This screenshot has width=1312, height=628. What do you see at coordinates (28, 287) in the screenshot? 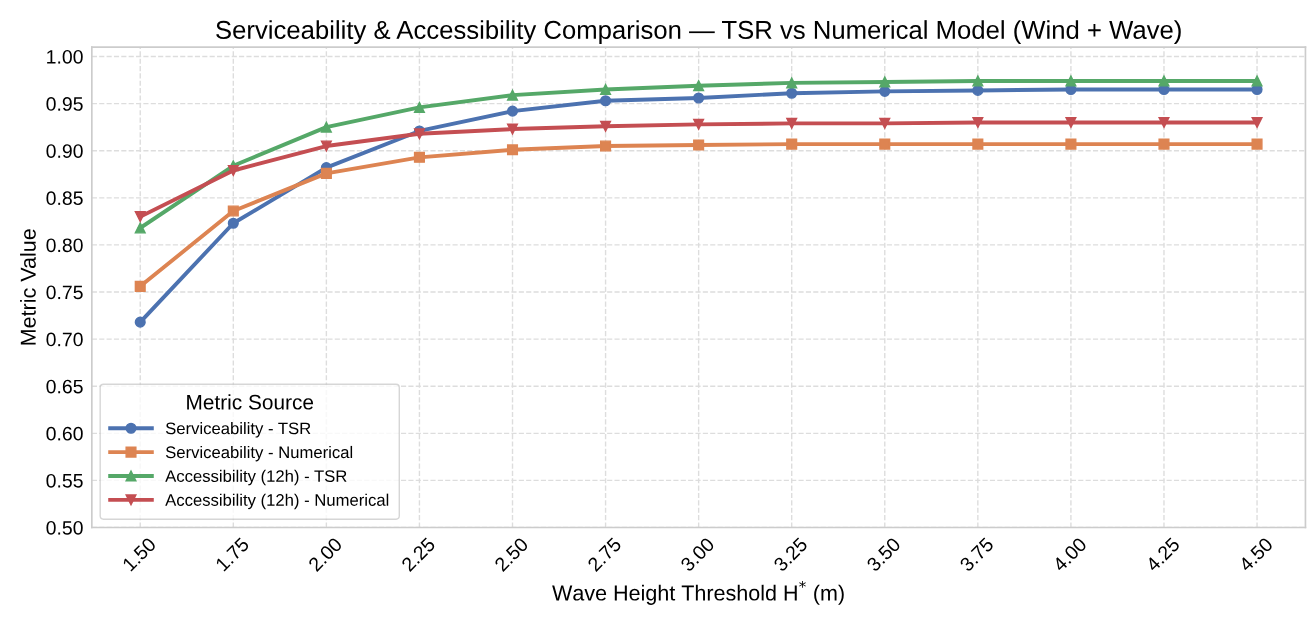
I see `y-axis-title: Metric Value` at bounding box center [28, 287].